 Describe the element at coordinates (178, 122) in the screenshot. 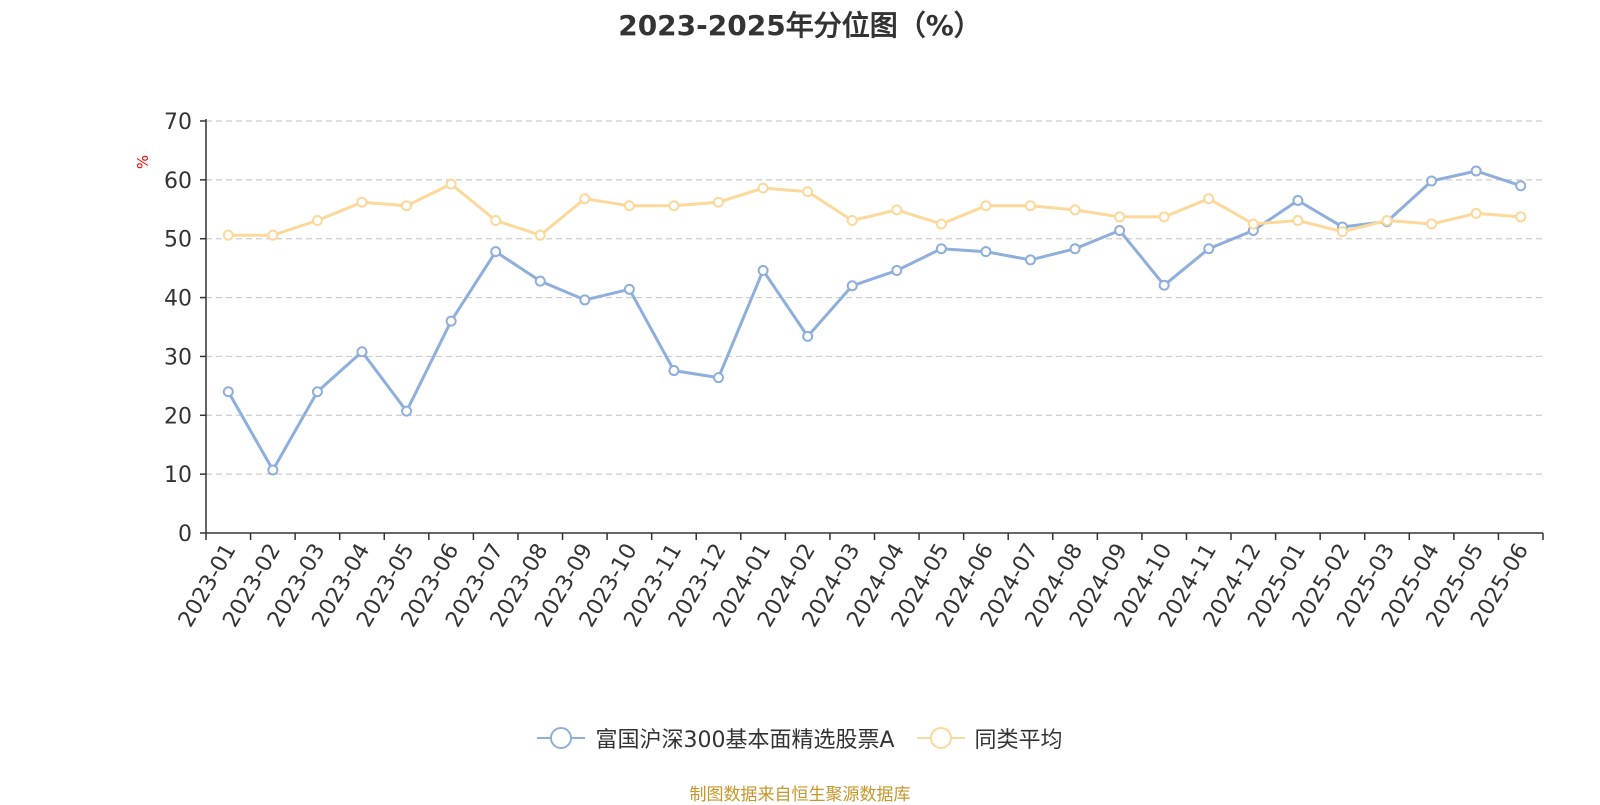

I see `y-tick-label: 70` at that location.